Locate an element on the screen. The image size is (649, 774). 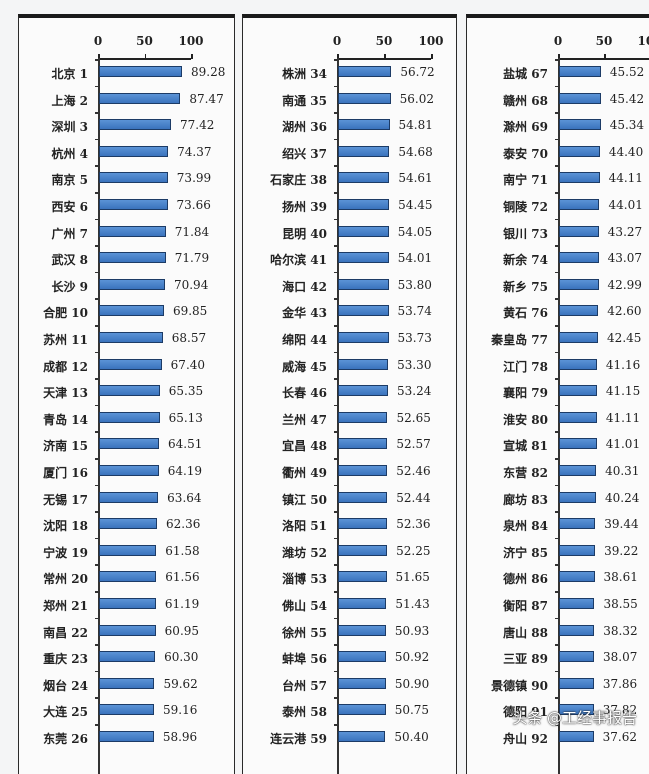
city-rank-label: 江门 78 is located at coordinates (525, 366).